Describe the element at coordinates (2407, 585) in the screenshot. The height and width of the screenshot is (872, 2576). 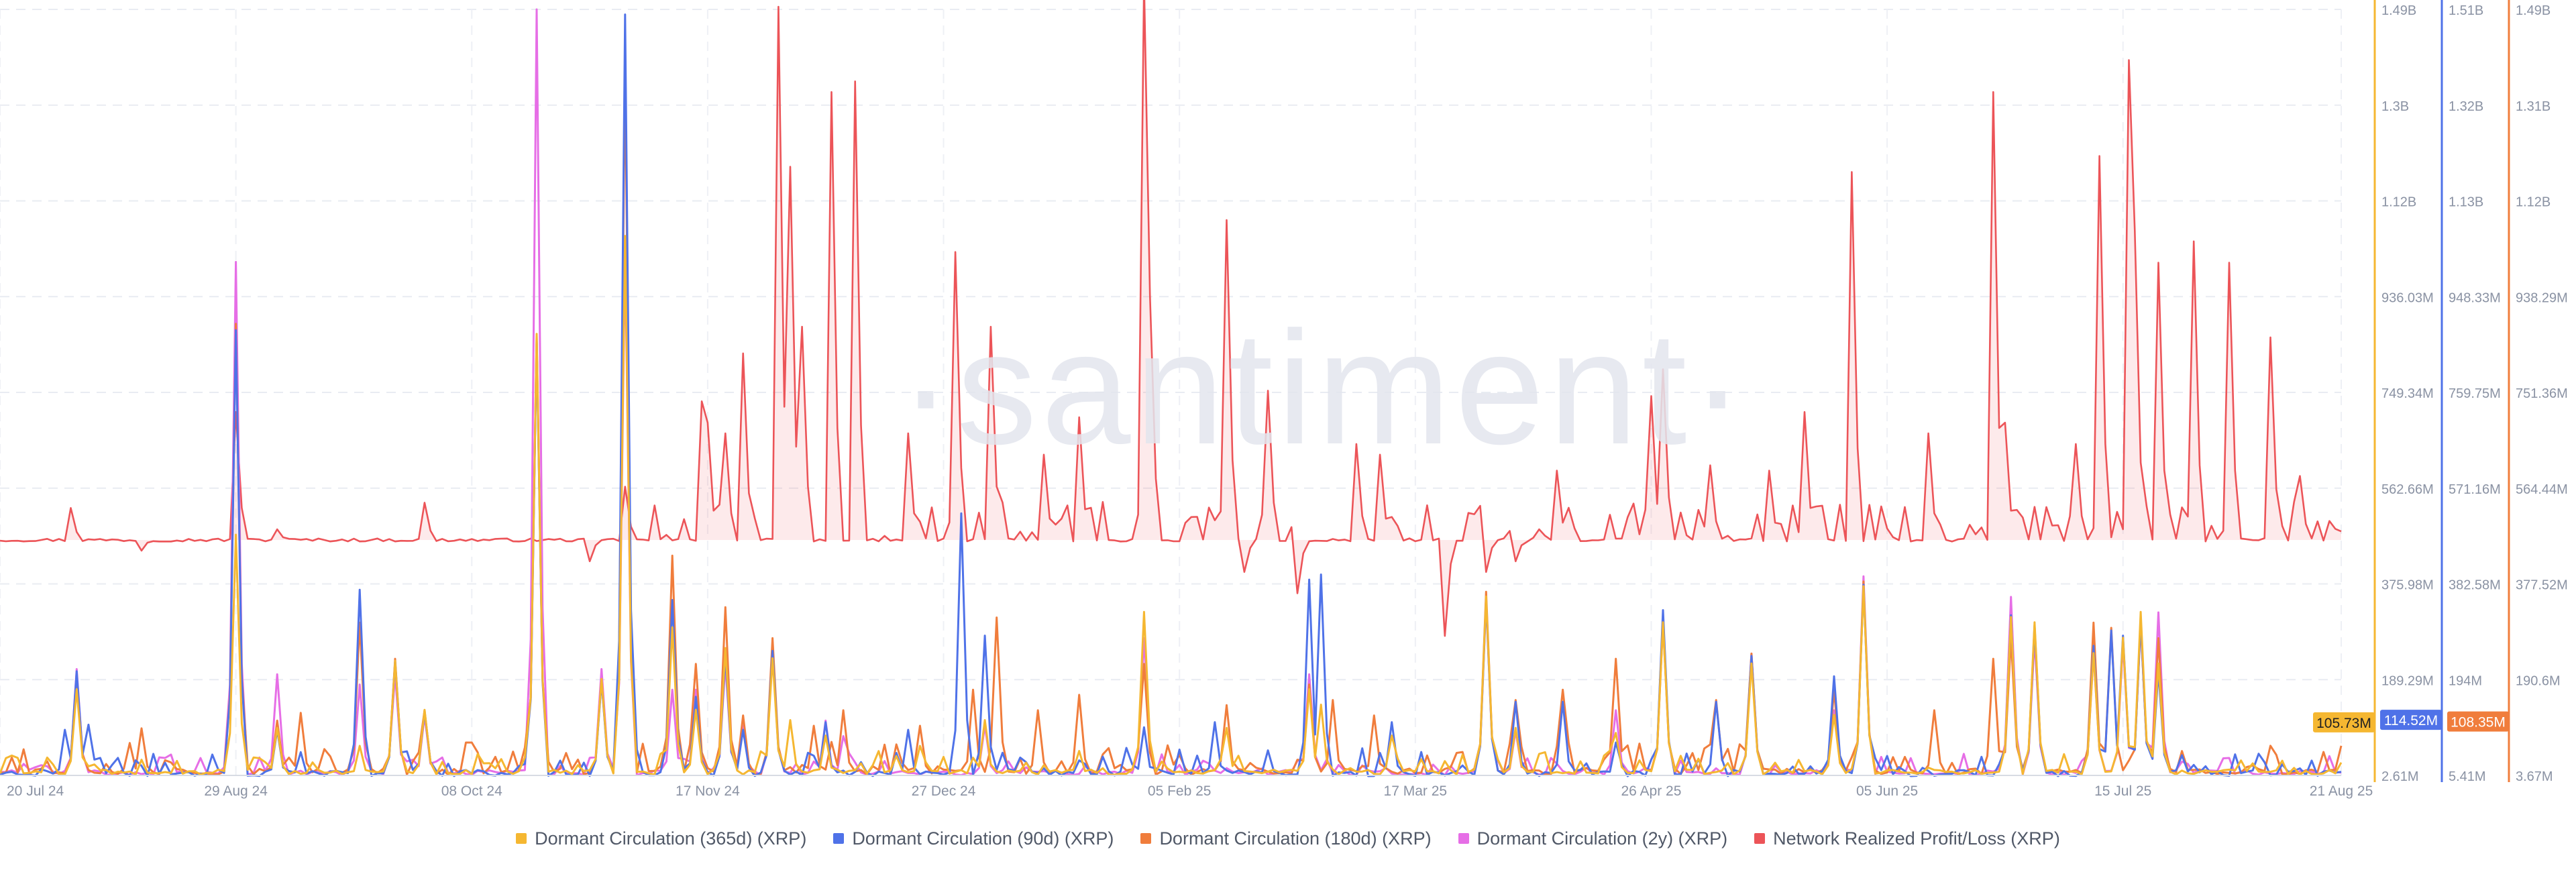
I see `y-tick-label: 375.98M` at that location.